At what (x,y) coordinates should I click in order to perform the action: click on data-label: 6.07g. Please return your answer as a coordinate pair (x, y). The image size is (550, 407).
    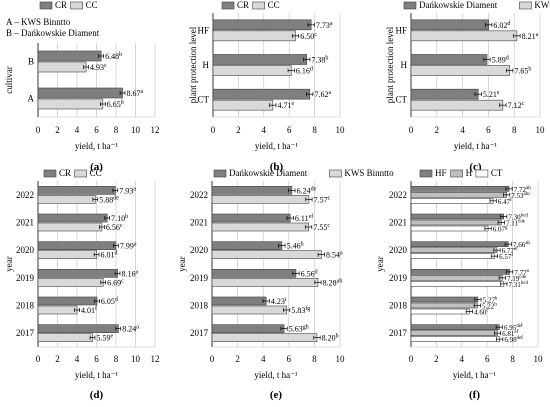
    Looking at the image, I should click on (500, 230).